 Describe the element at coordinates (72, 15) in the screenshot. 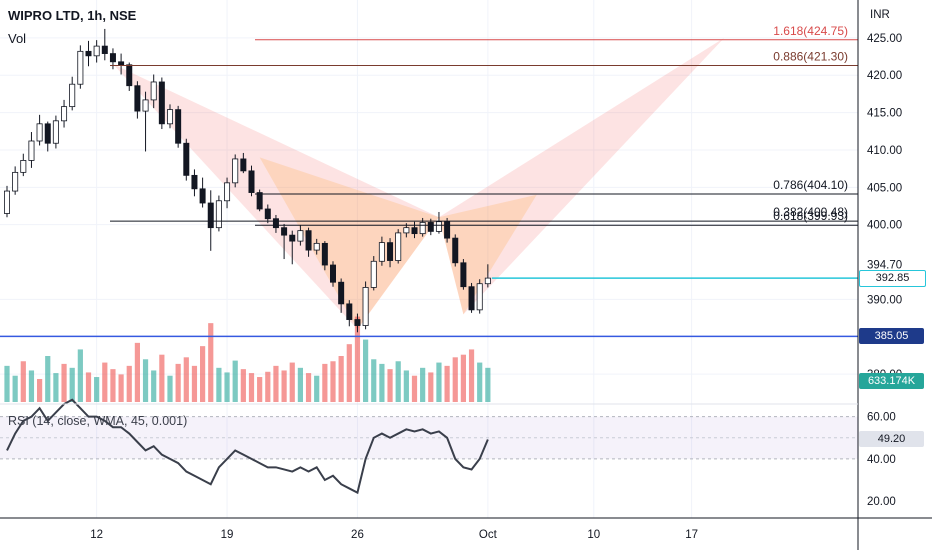

I see `chart-title: WIPRO LTD, 1h, NSE` at that location.